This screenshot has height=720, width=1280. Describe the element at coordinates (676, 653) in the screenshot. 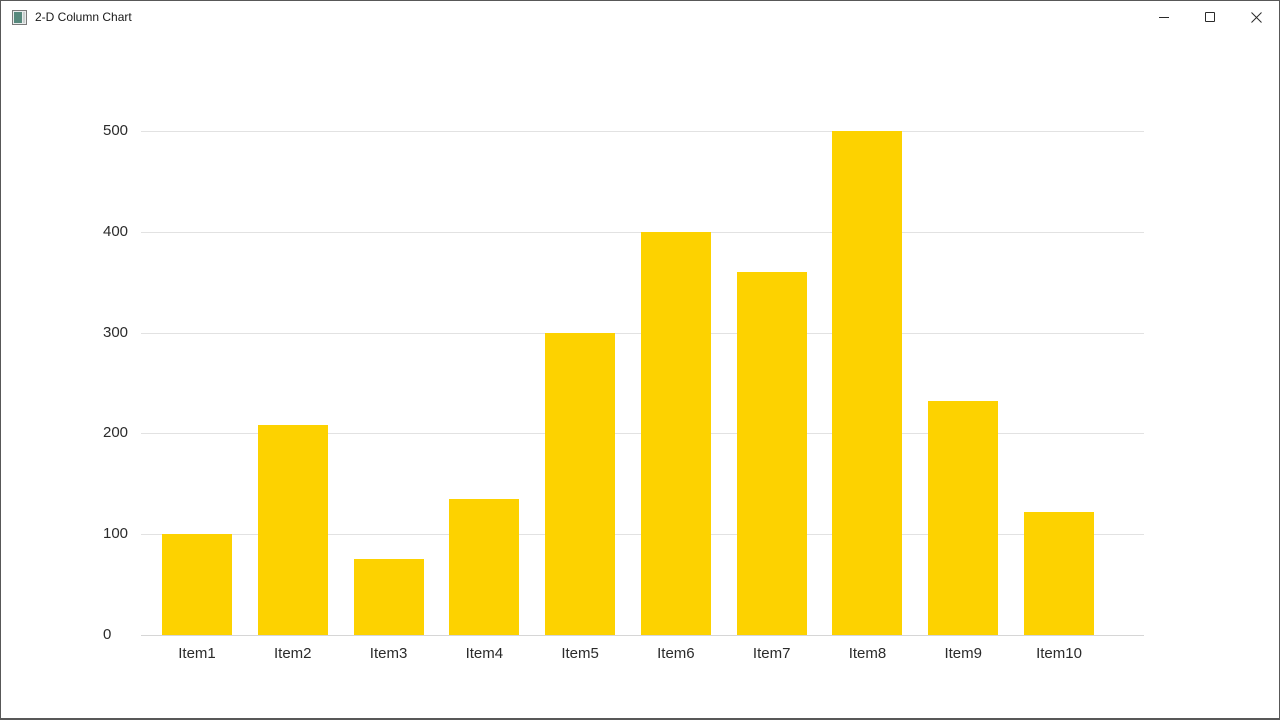

I see `x-tick-label: Item6` at that location.